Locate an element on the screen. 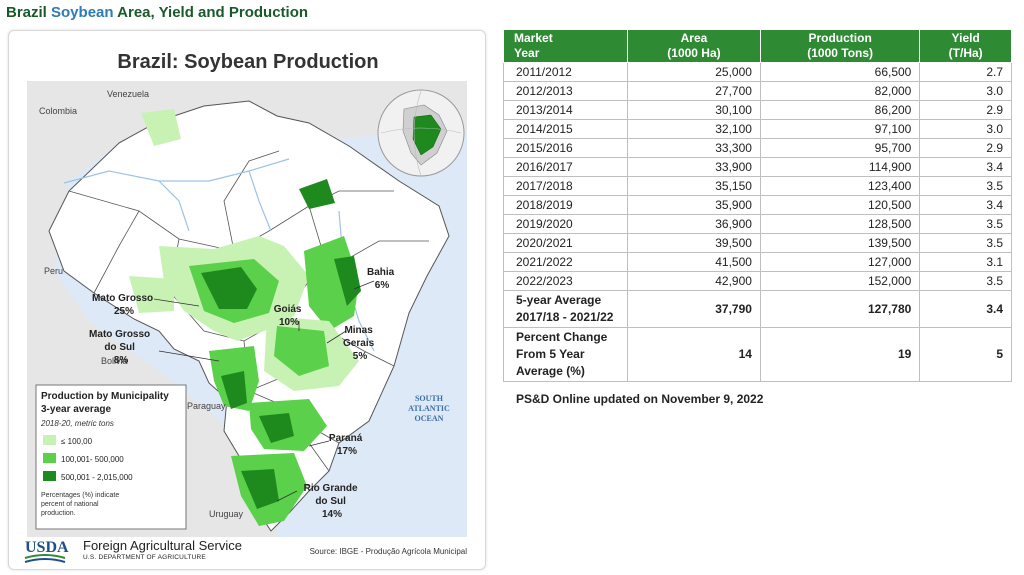 The image size is (1024, 575). area-dark-matopiba is located at coordinates (317, 194).